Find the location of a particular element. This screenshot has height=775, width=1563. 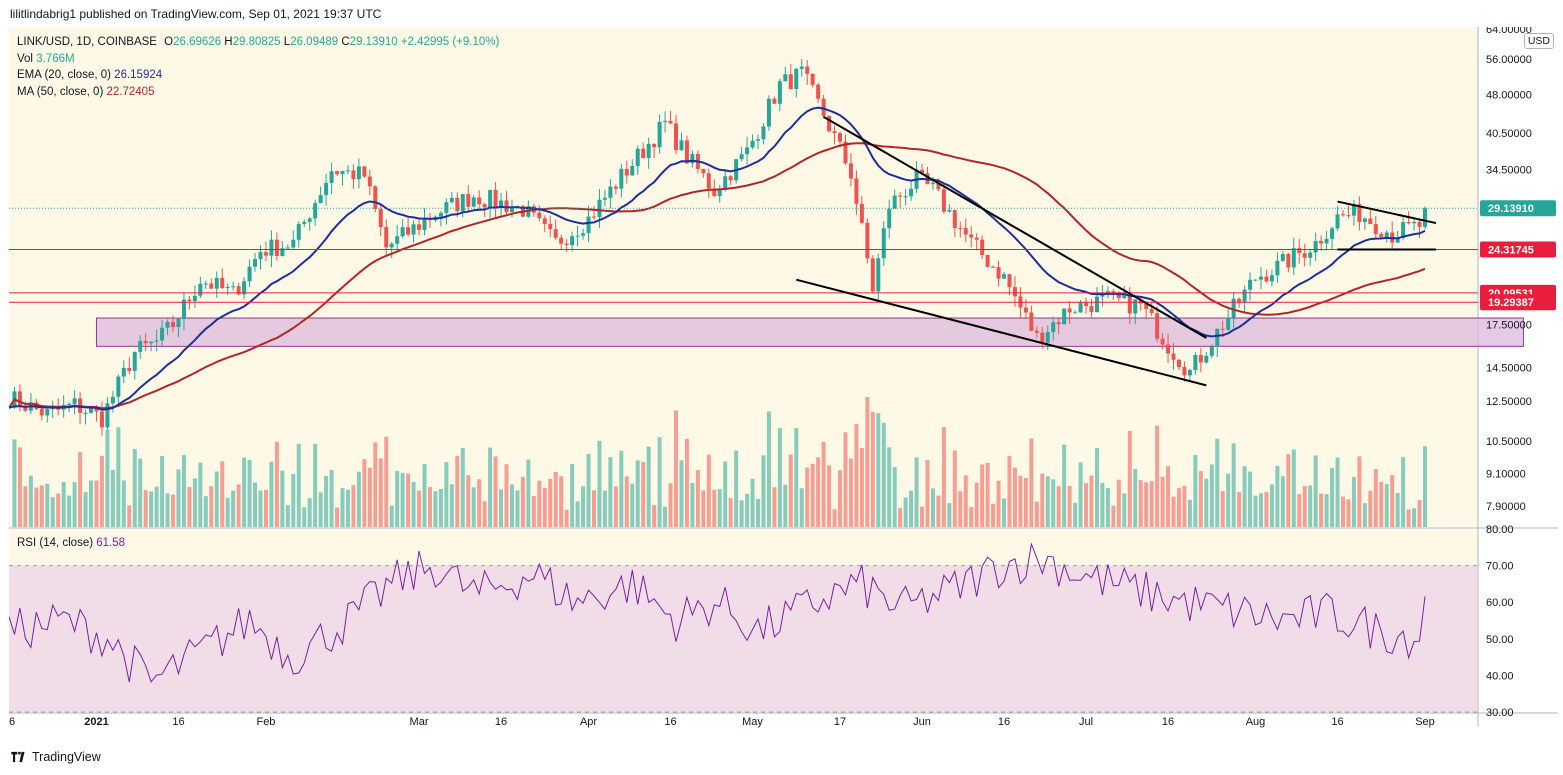

open-value: 26.69626 is located at coordinates (197, 42).